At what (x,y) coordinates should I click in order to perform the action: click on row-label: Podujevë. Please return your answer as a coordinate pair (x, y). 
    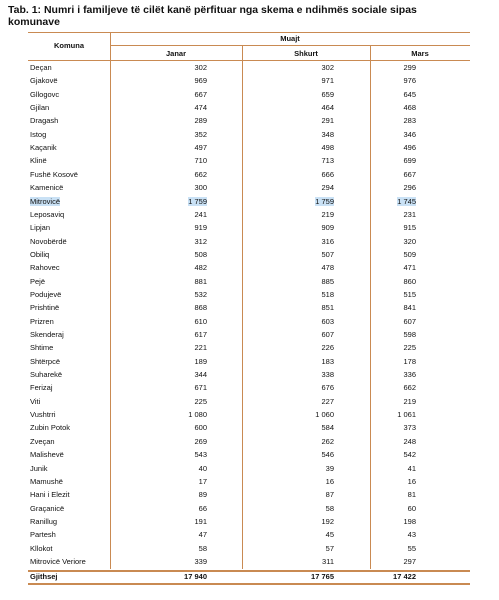
    Looking at the image, I should click on (46, 294).